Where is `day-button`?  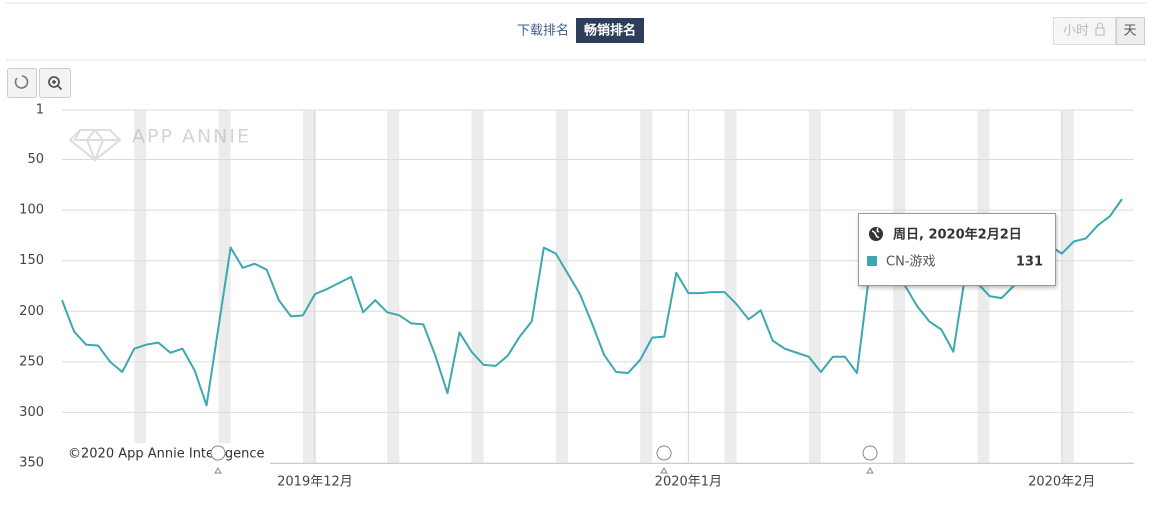
day-button is located at coordinates (1130, 31).